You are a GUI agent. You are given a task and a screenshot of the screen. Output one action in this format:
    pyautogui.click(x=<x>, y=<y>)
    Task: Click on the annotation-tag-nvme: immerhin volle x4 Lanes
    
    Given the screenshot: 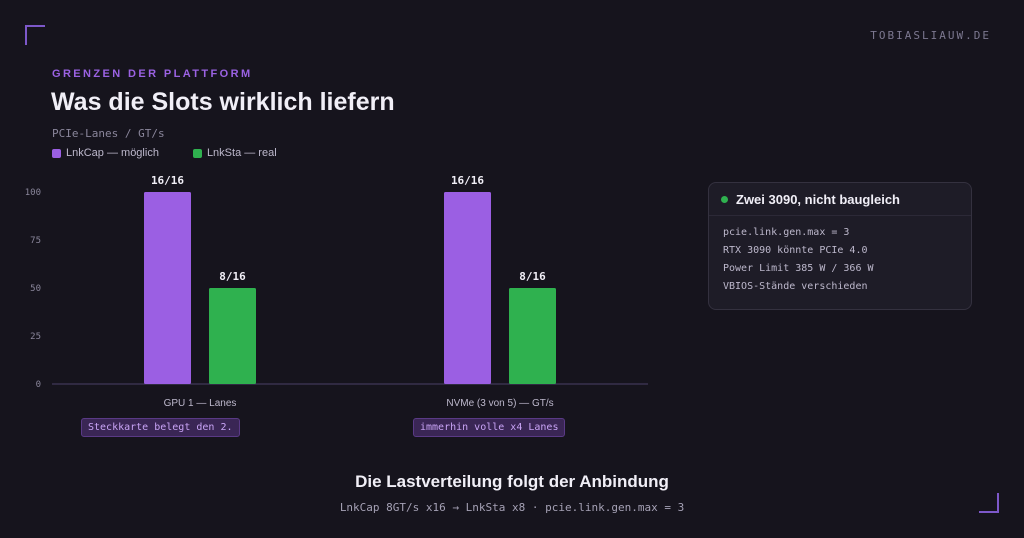 What is the action you would take?
    pyautogui.click(x=489, y=427)
    